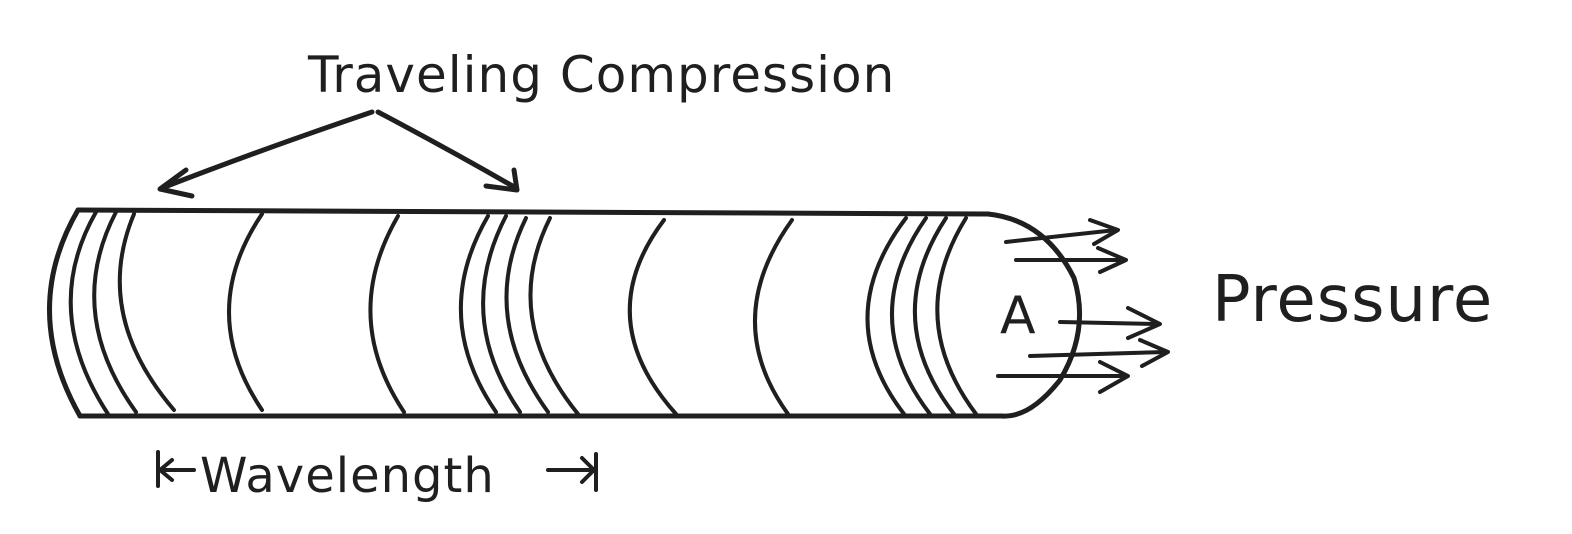 Image resolution: width=1572 pixels, height=534 pixels. I want to click on wavelength-left-arrow, so click(177, 470).